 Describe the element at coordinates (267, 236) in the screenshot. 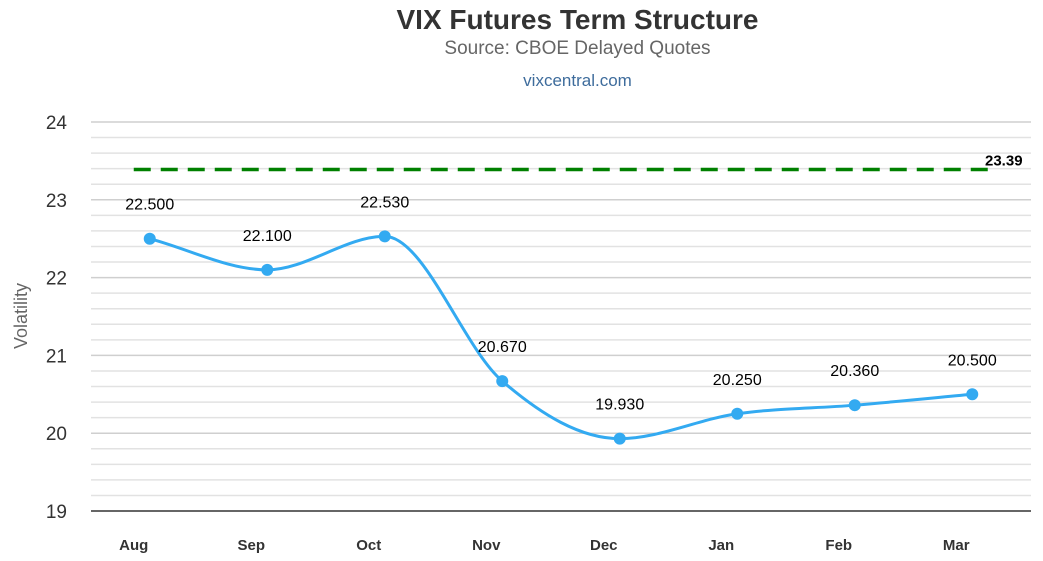

I see `data-label: 22.100` at that location.